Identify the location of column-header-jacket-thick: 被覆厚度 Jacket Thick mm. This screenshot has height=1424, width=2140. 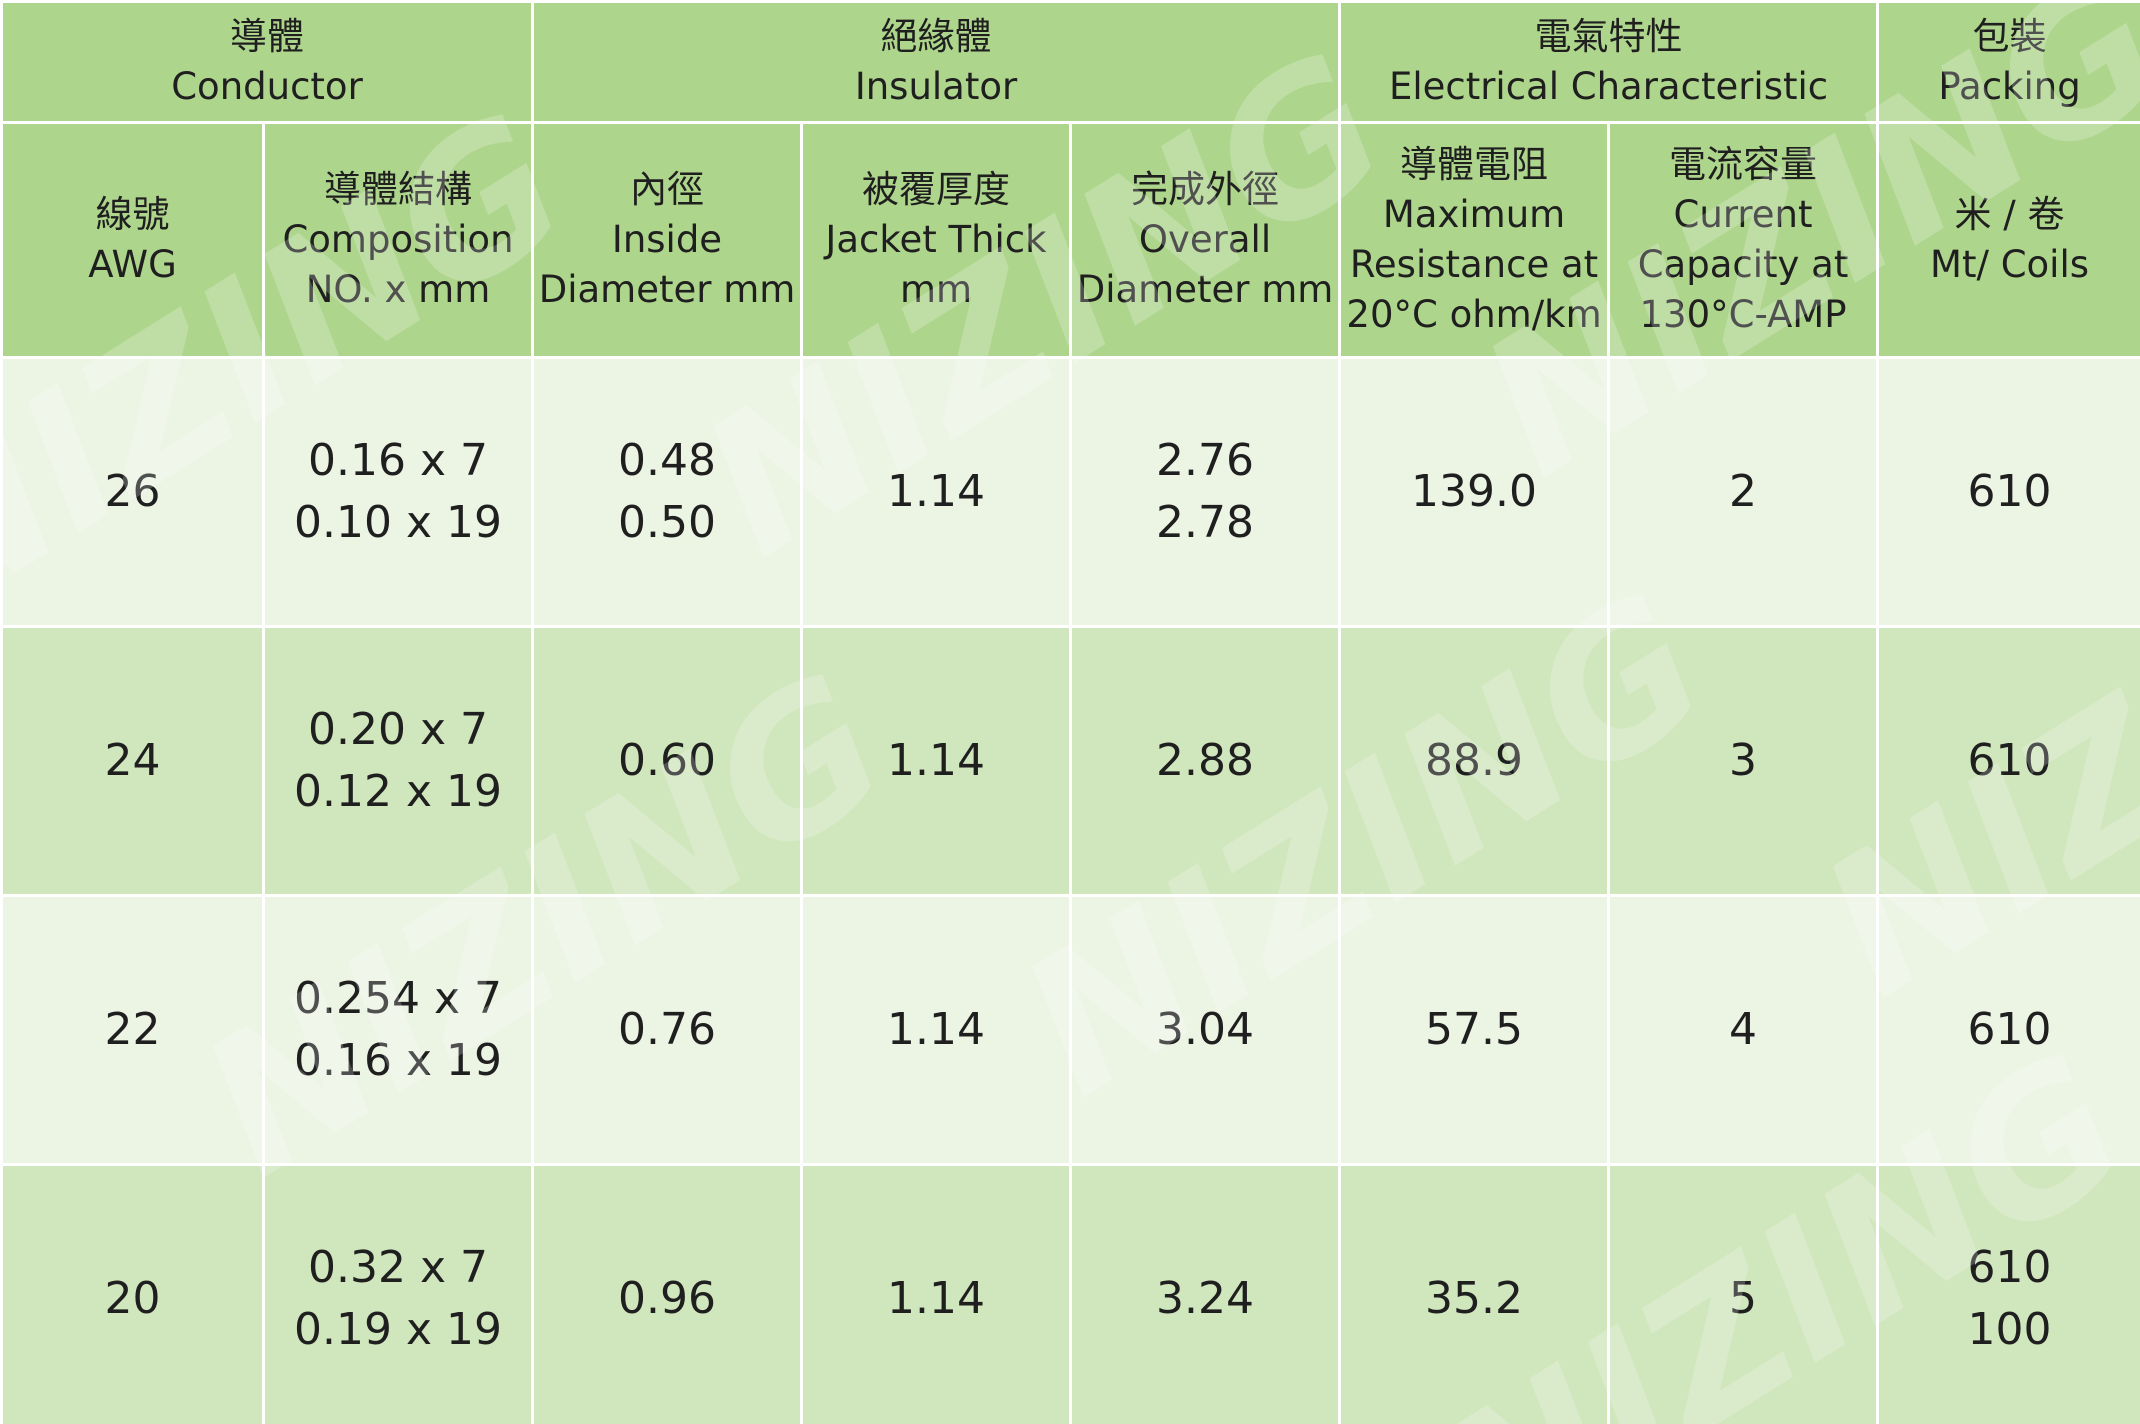
(936, 240).